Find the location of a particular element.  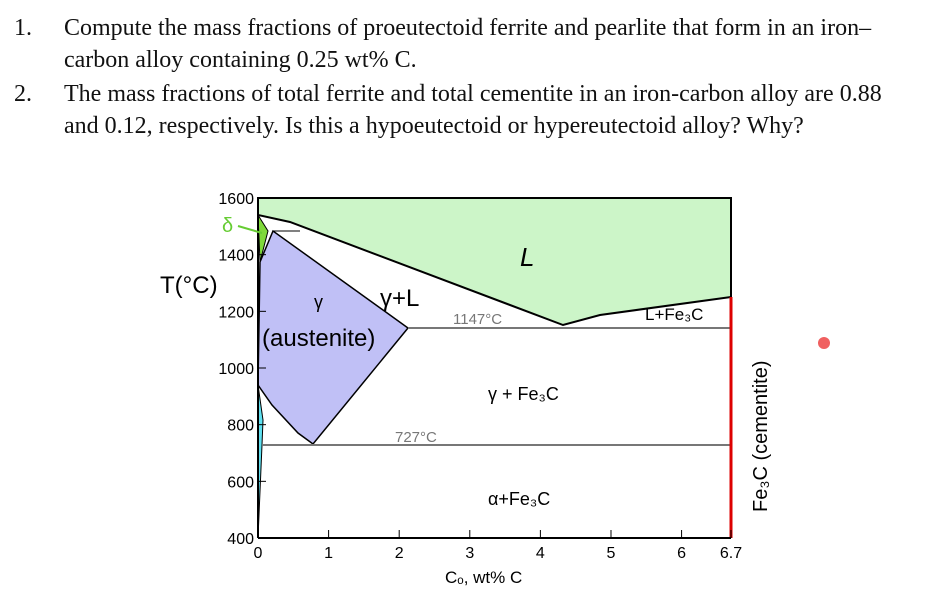

y-tick-label: 1600 is located at coordinates (236, 199).